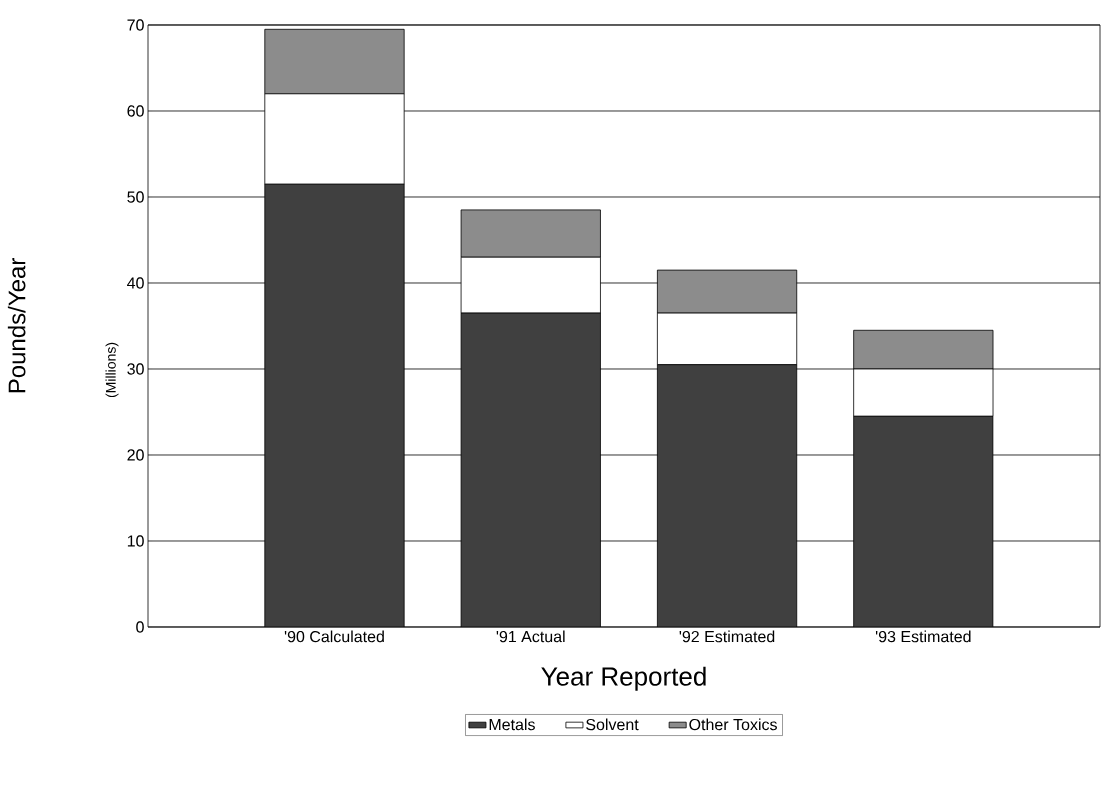  I want to click on x-tick-label: '90 Calculated, so click(334, 636).